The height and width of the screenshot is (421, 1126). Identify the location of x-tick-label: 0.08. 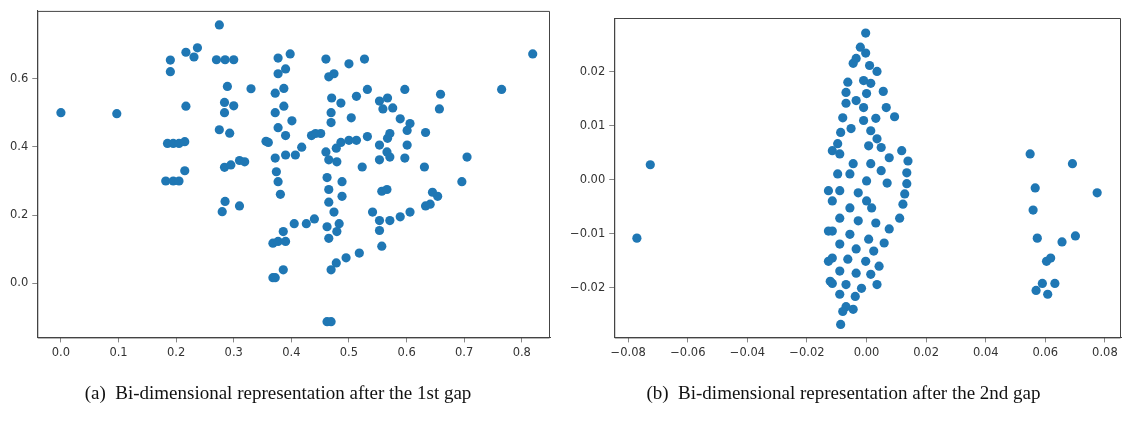
(1105, 352).